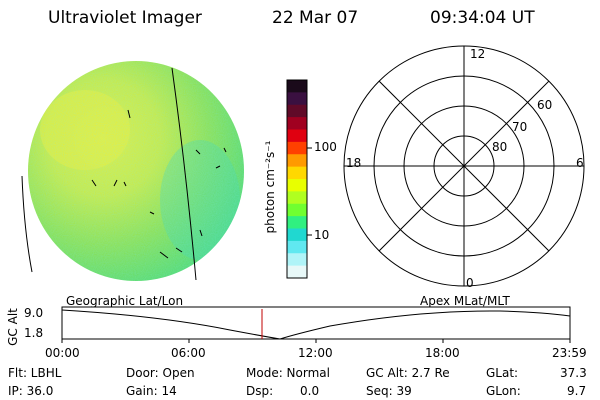  What do you see at coordinates (34, 333) in the screenshot?
I see `timeline-ymin: 1.8` at bounding box center [34, 333].